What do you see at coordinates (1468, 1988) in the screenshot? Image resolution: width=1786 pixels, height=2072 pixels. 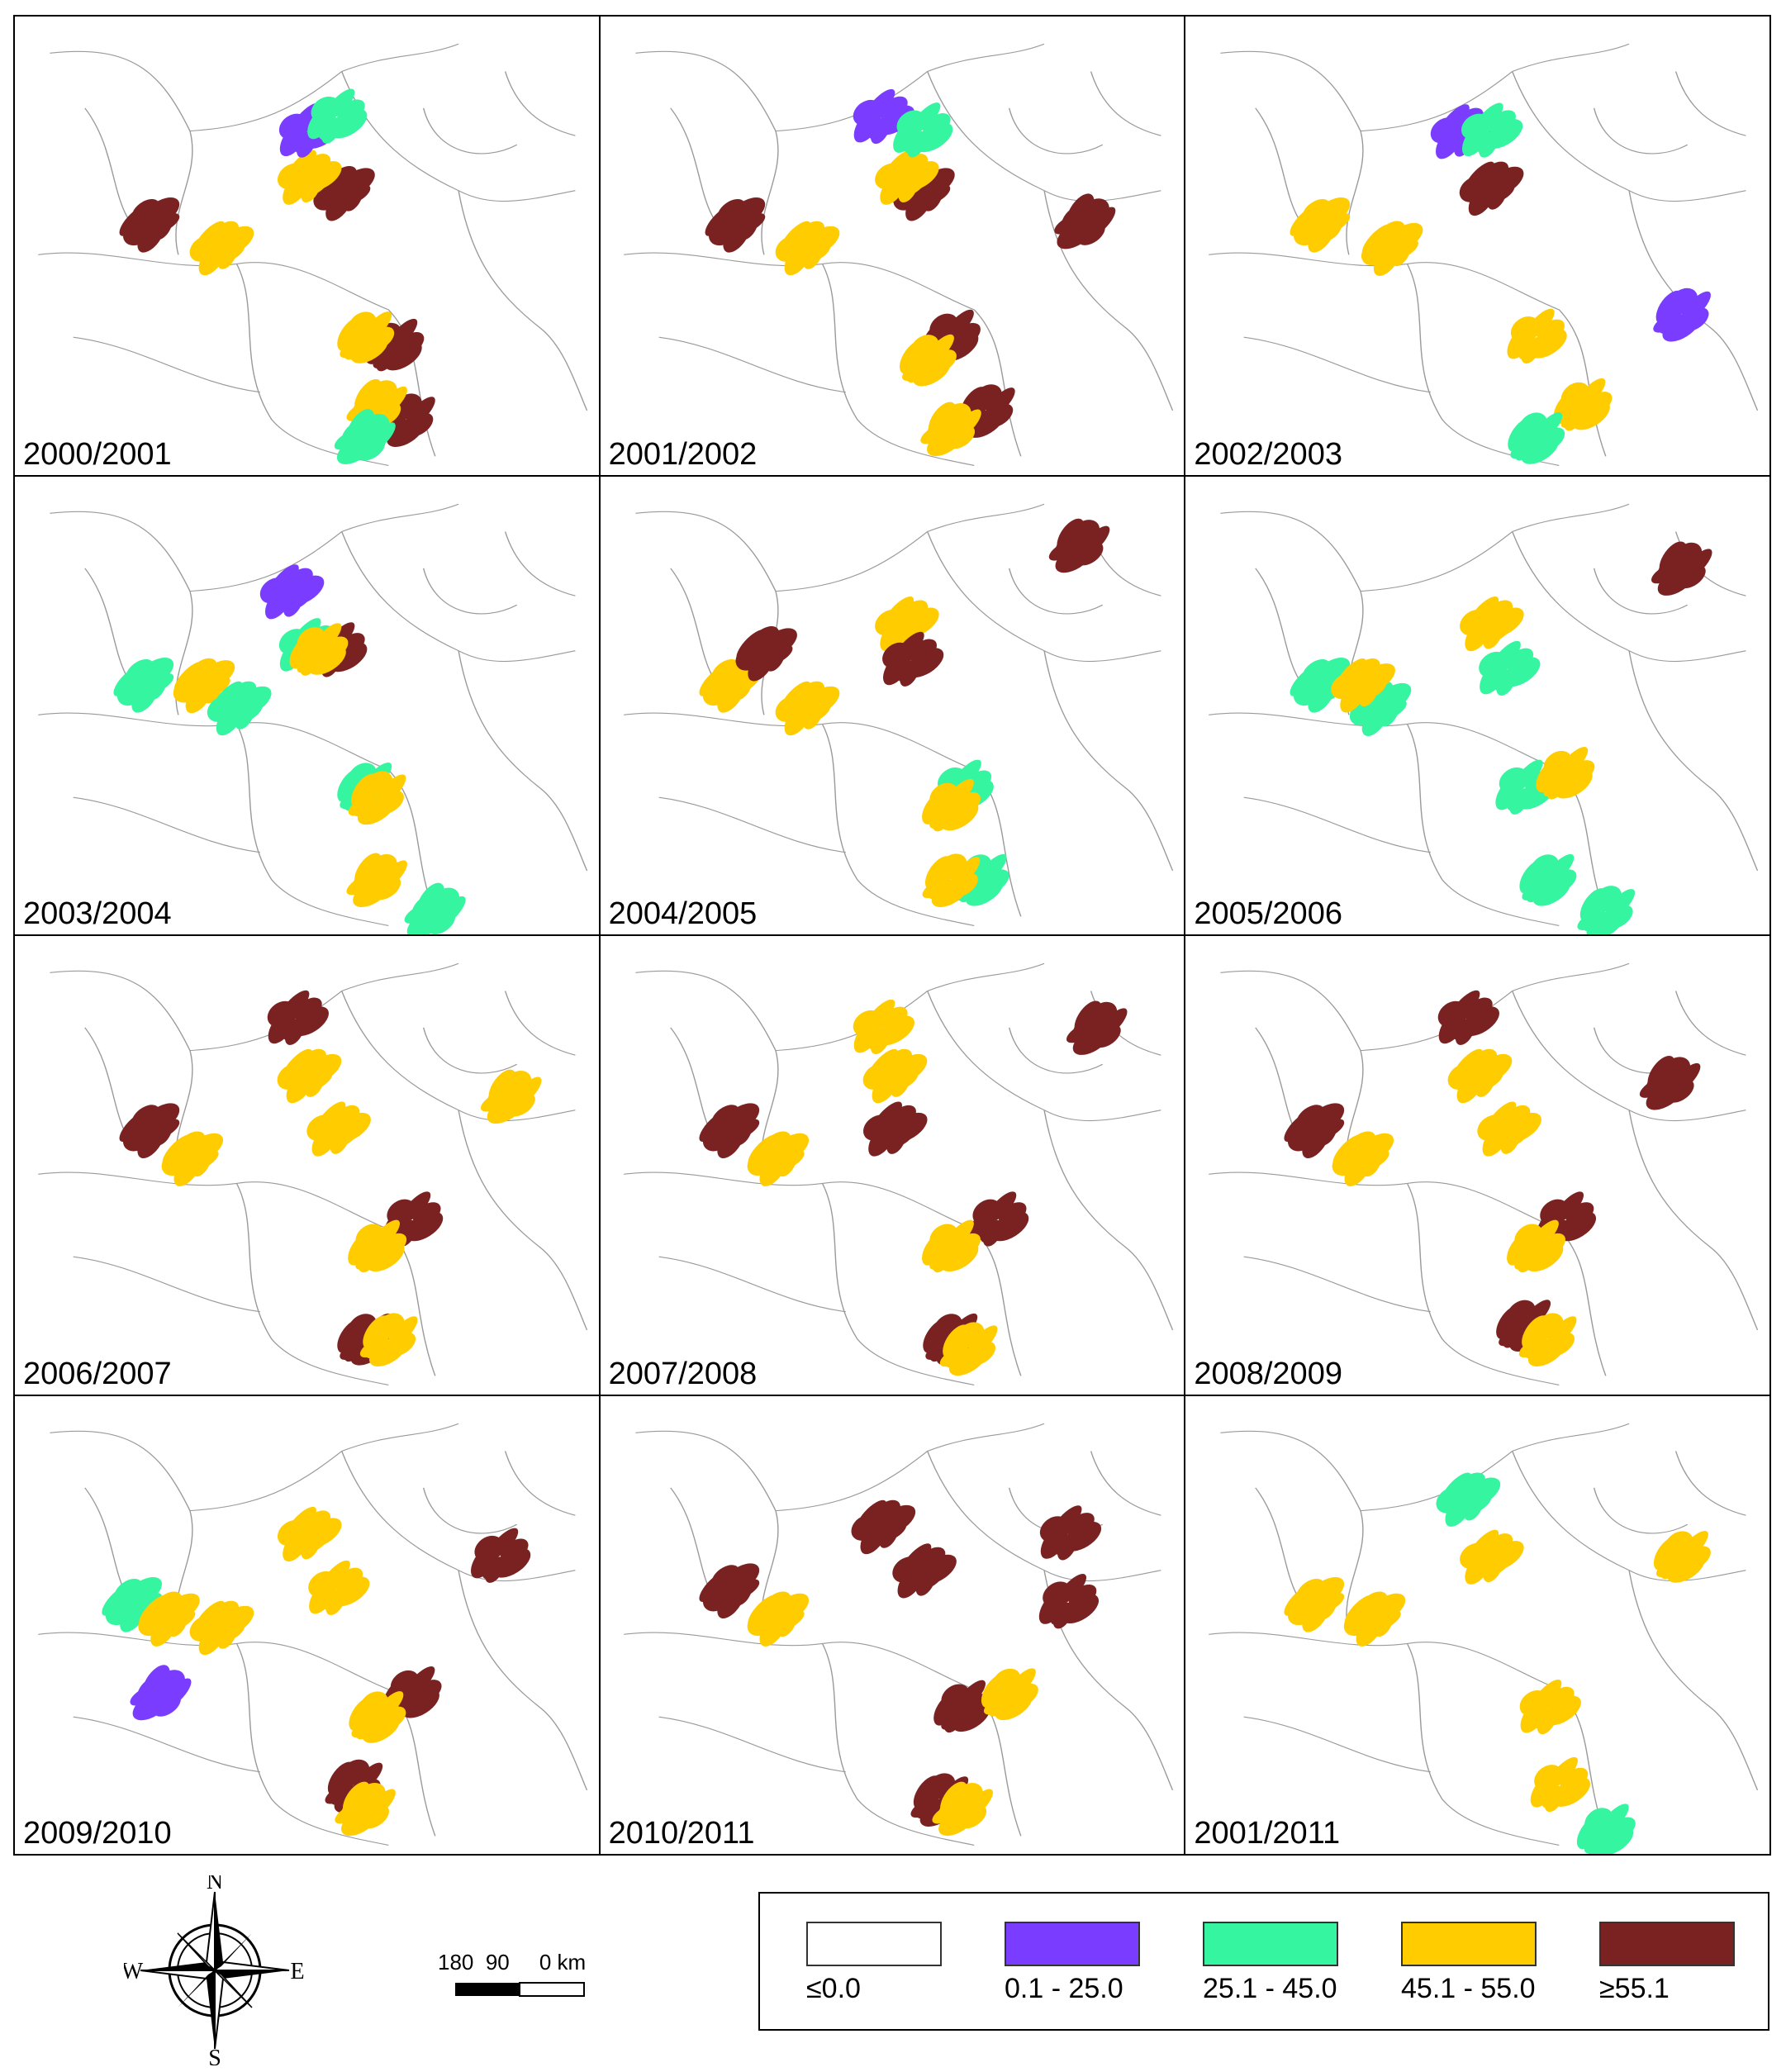 I see `legend-label: 45.1 - 55.0` at bounding box center [1468, 1988].